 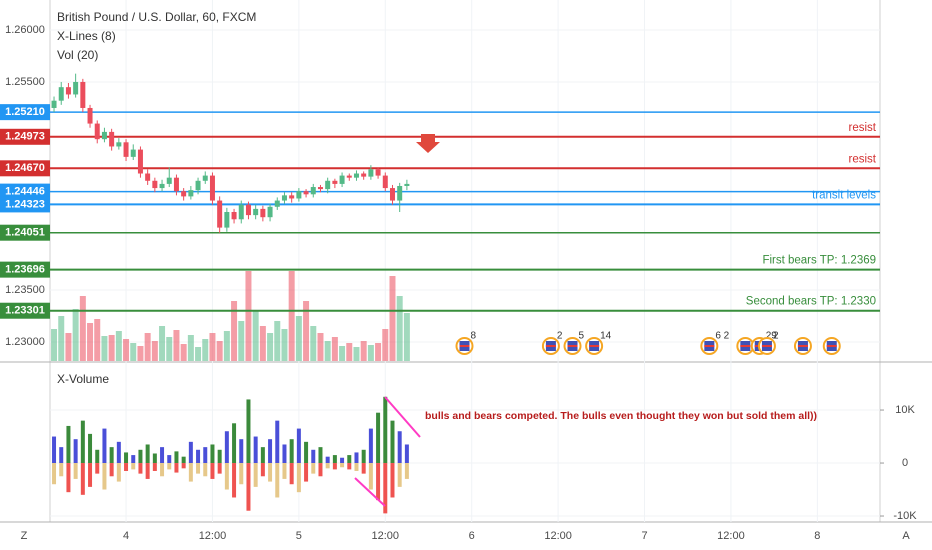 I want to click on x-tick-label: 4, so click(x=126, y=536).